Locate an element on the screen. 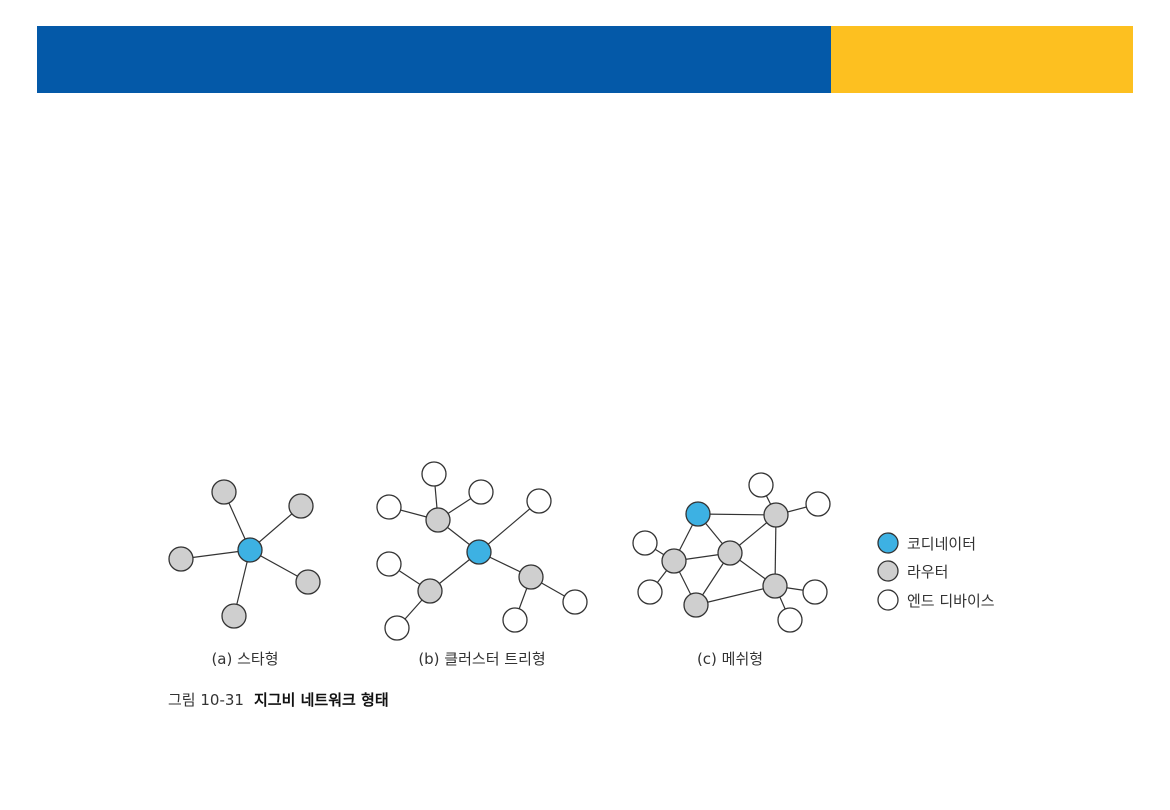 This screenshot has width=1170, height=810. legend-router-swatch is located at coordinates (888, 571).